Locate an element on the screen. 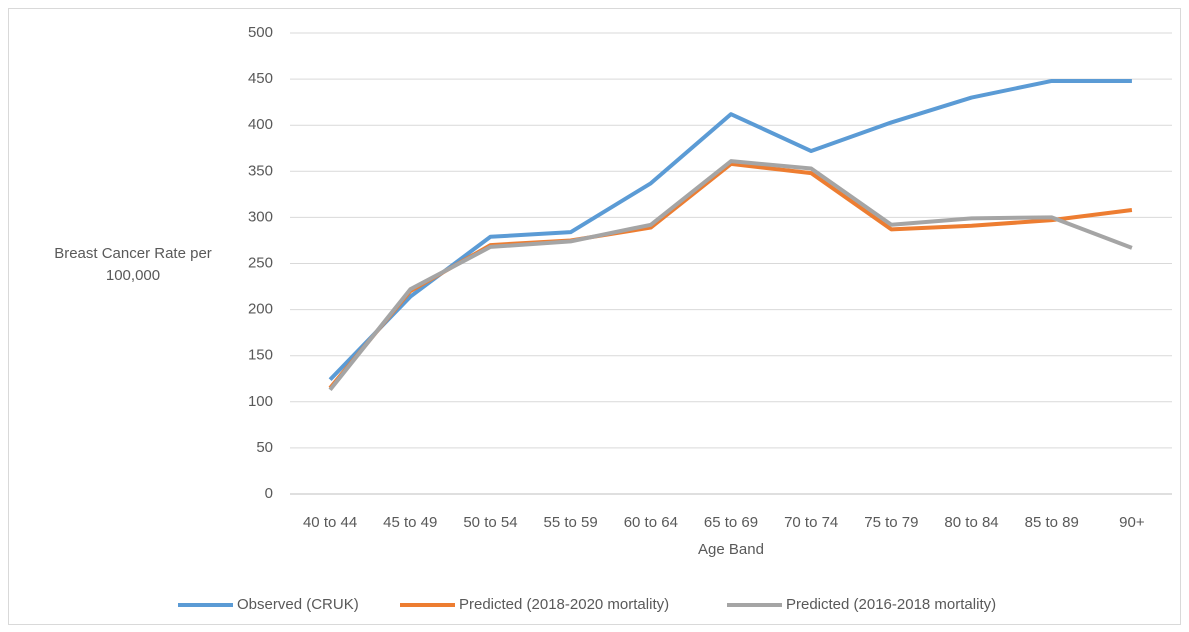 The height and width of the screenshot is (632, 1189). x-tick-label: 80 to 84 is located at coordinates (971, 522).